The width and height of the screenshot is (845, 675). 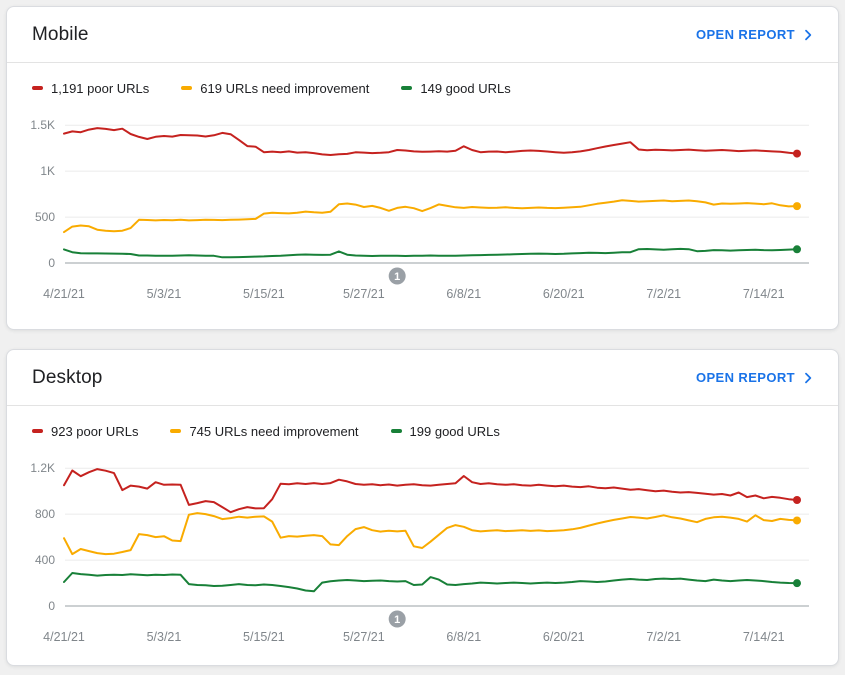 I want to click on open-report-link-mobile: OPEN REPORT, so click(x=756, y=35).